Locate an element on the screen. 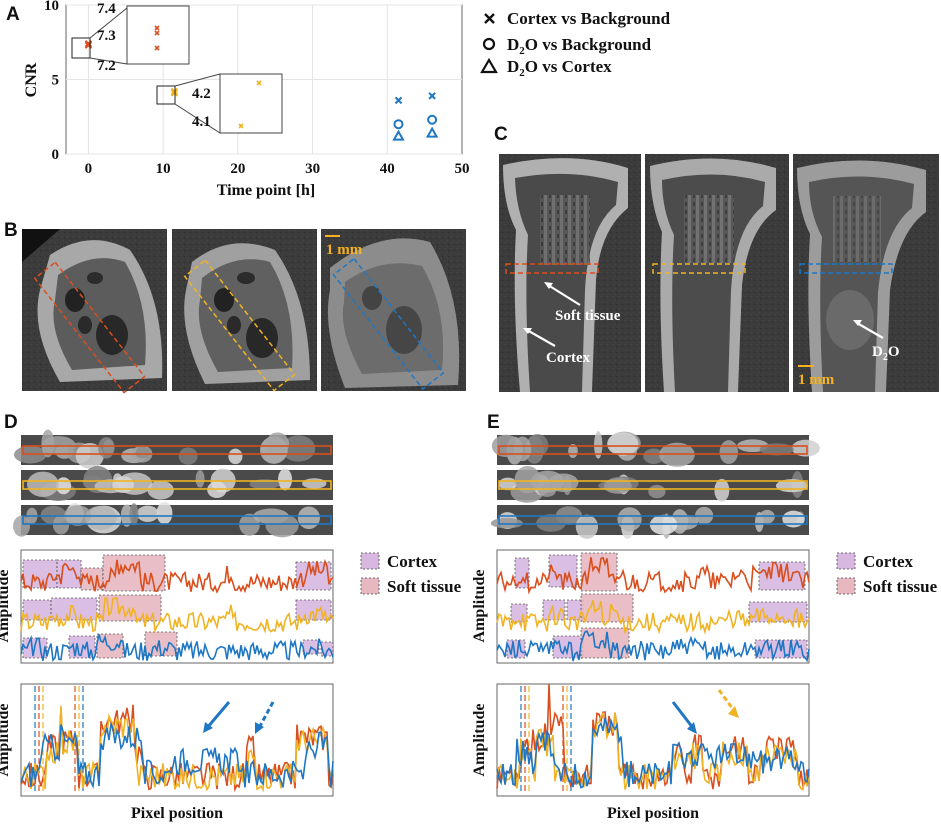 The height and width of the screenshot is (824, 941). c-arrow-d2o is located at coordinates (870, 330).